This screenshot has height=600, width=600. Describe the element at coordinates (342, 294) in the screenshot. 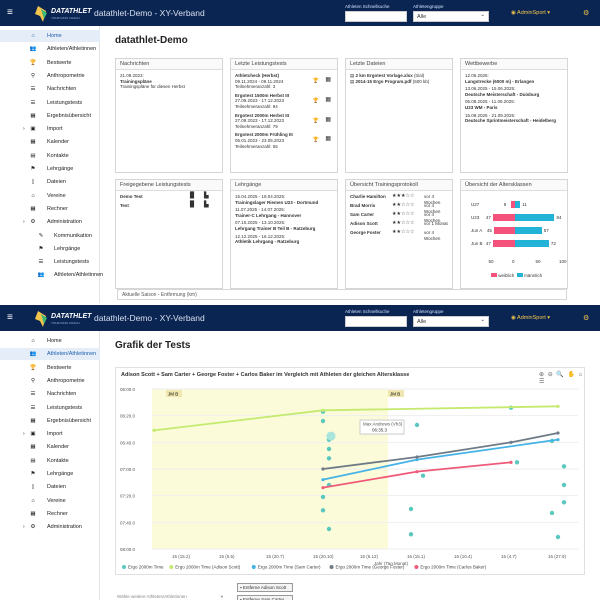

I see `season-distance-bar: Aktuelle Saison - Entfernung (km)` at that location.